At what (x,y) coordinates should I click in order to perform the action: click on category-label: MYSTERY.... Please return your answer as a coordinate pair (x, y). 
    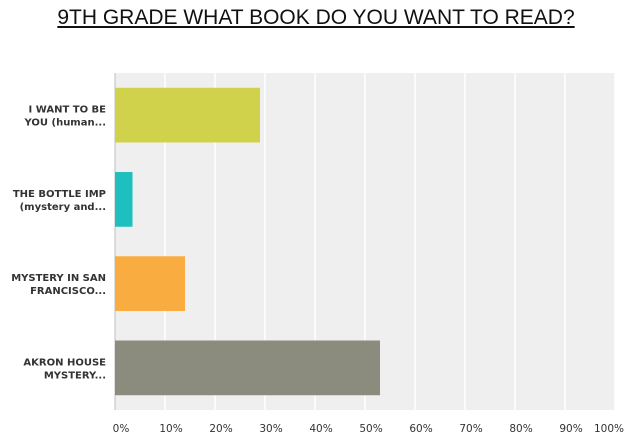
    Looking at the image, I should click on (75, 375).